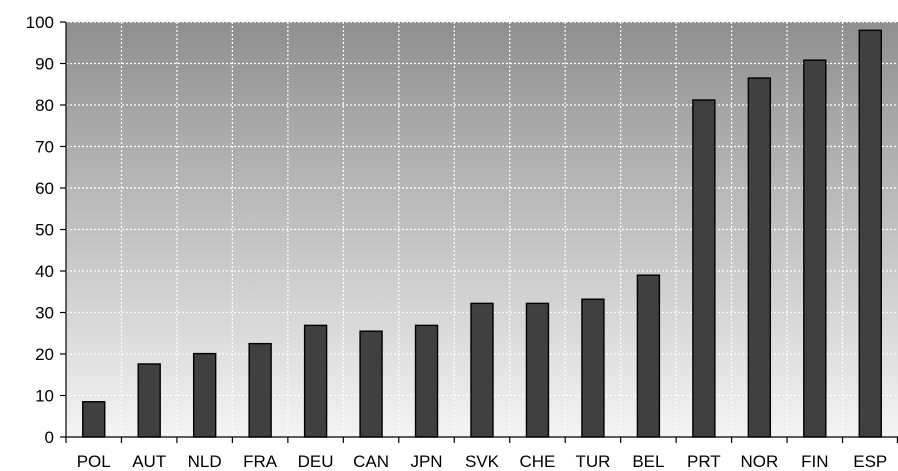 The image size is (898, 471). Describe the element at coordinates (316, 461) in the screenshot. I see `x-category-label: DEU` at that location.